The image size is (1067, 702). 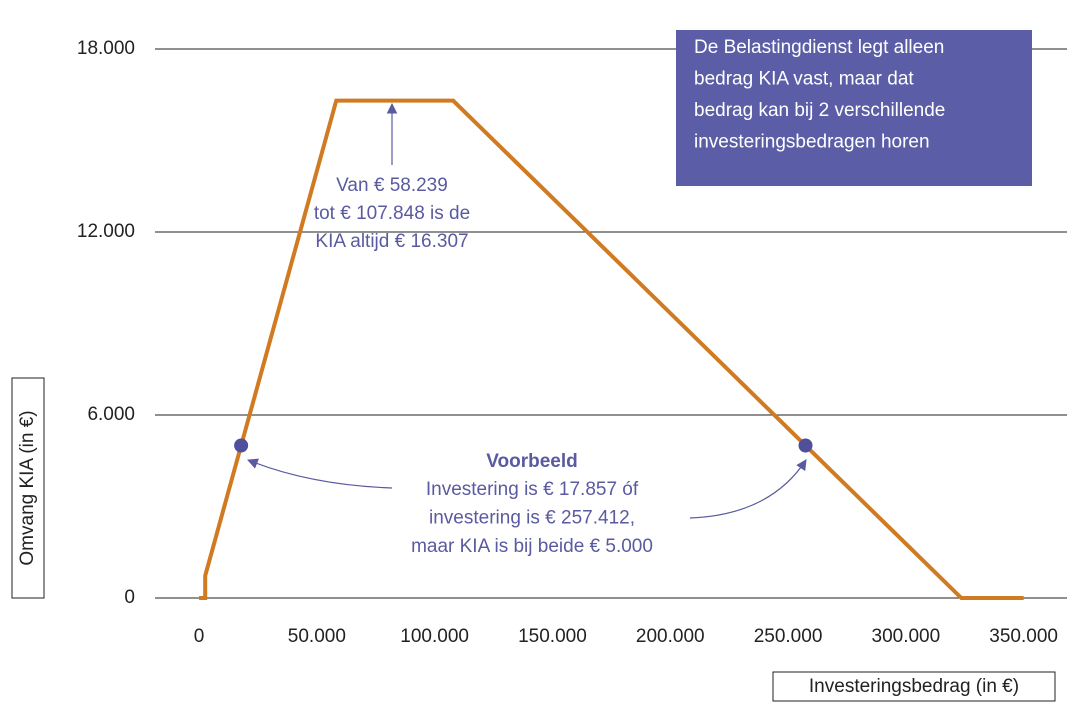 I want to click on x-tick-label: 350.000, so click(x=1023, y=636).